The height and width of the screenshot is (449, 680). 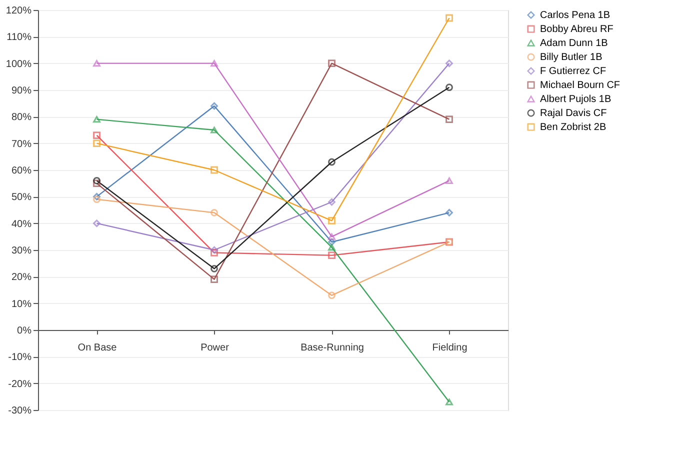 What do you see at coordinates (571, 57) in the screenshot?
I see `legend-label: Billy Butler 1B` at bounding box center [571, 57].